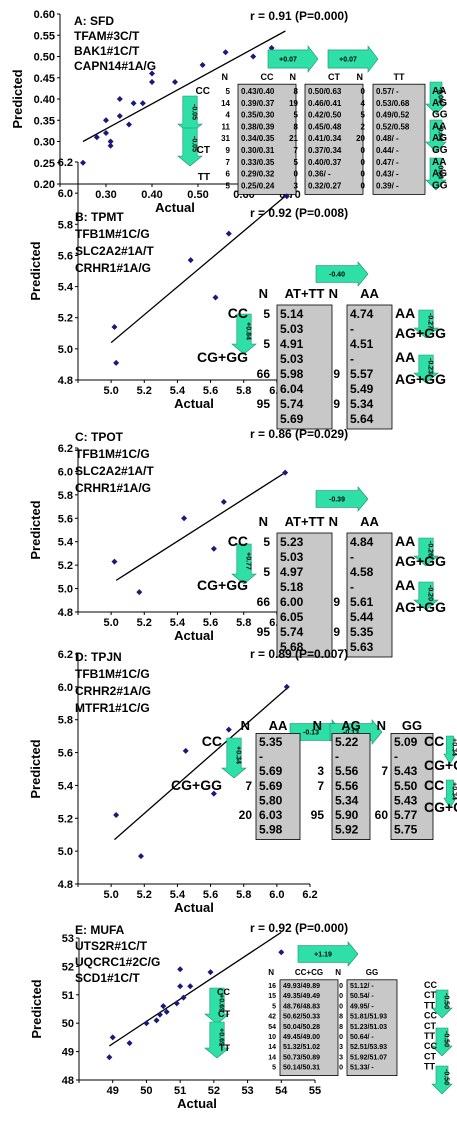 This screenshot has height=1124, width=457. What do you see at coordinates (292, 344) in the screenshot?
I see `table-value-cell: 4.91` at bounding box center [292, 344].